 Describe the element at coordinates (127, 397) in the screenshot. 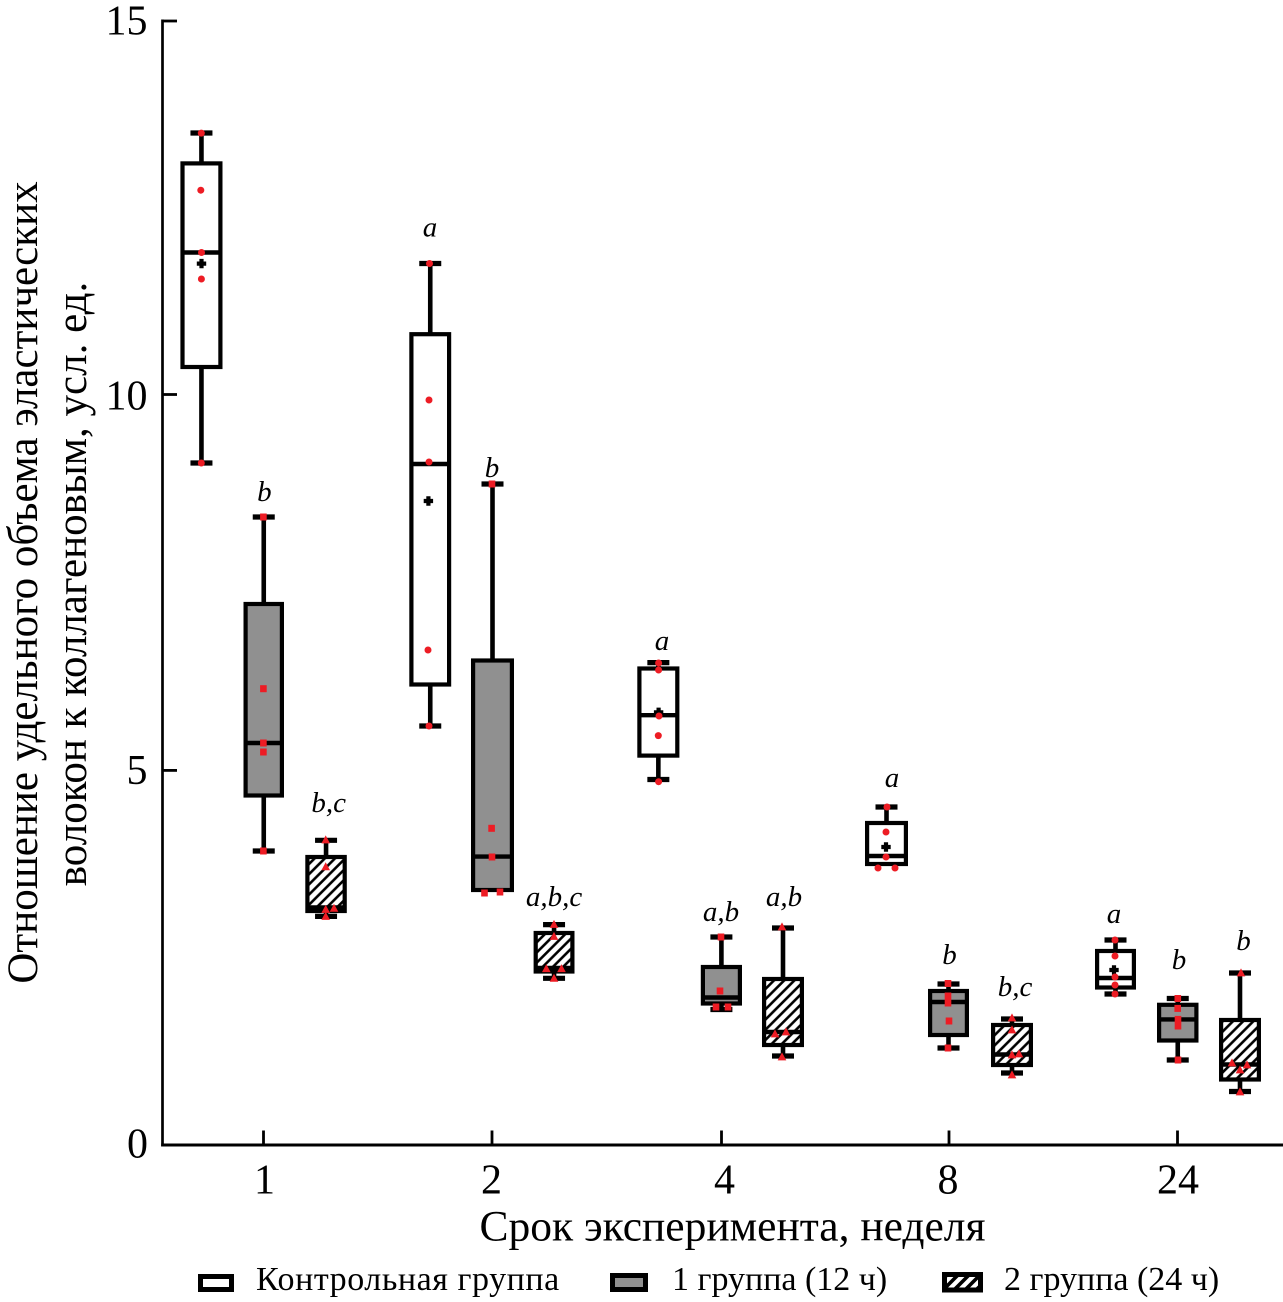

I see `svg-text: 10` at that location.